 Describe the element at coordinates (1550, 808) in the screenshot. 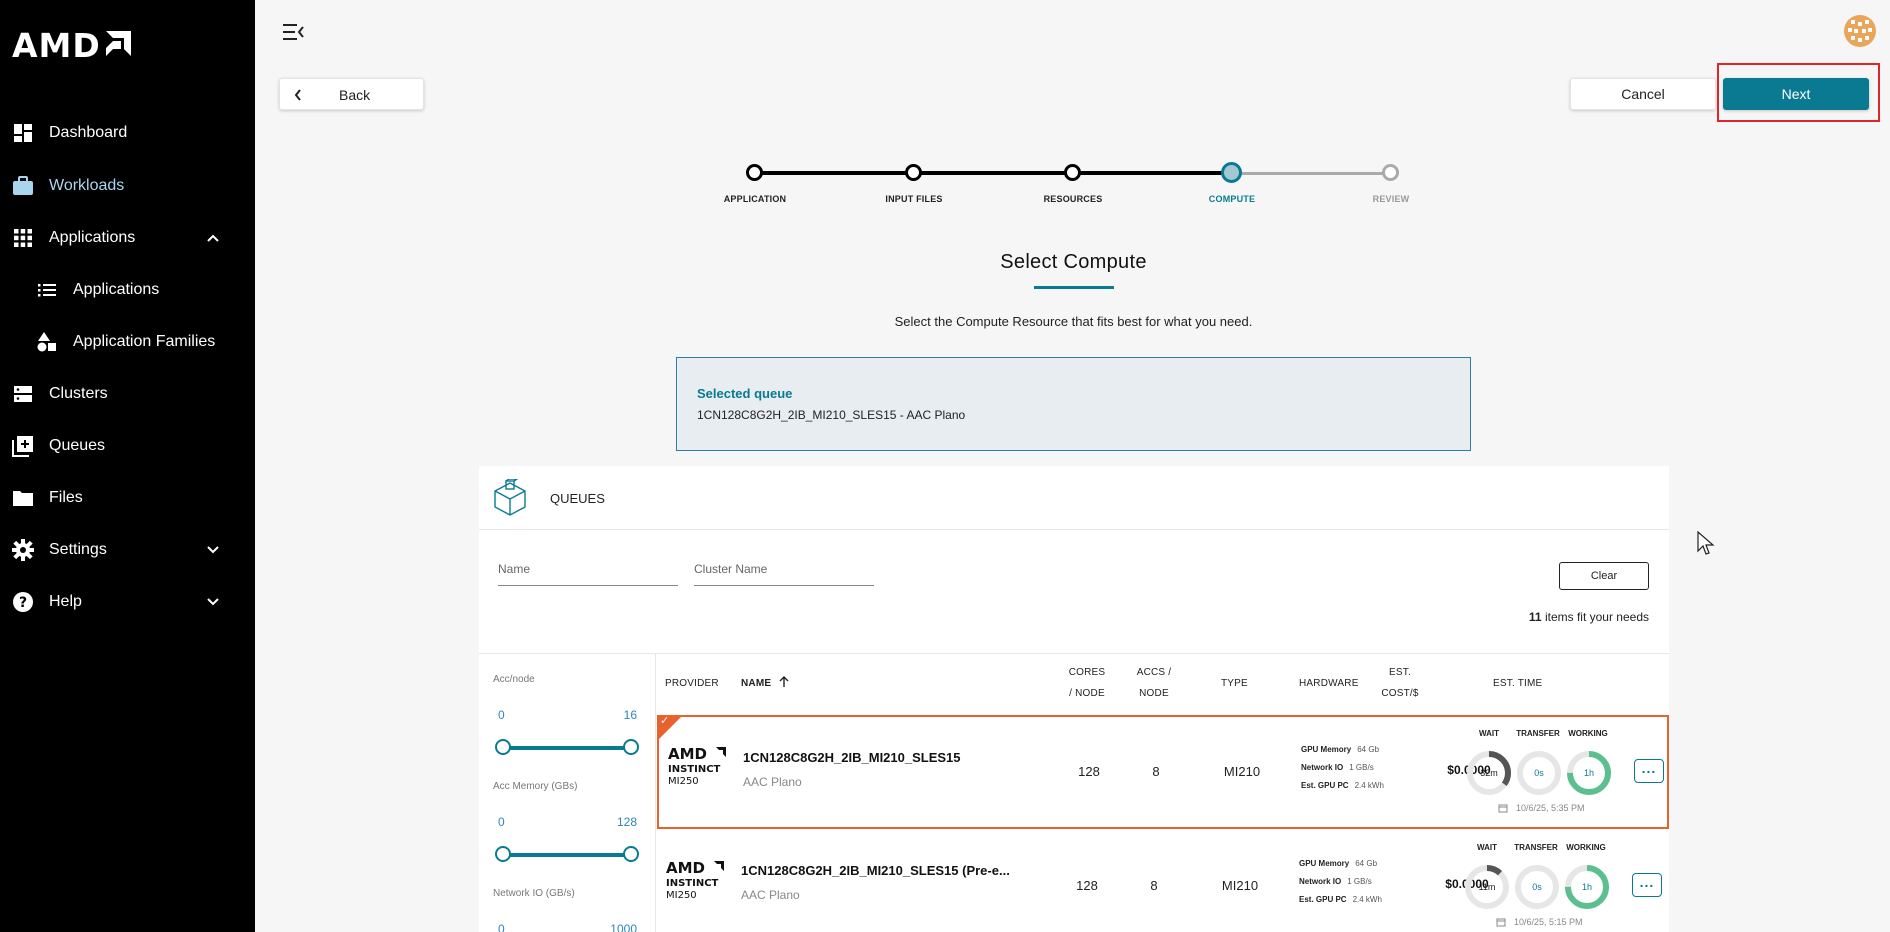

I see `est-finish-date: 10/6/25, 5:35 PM` at that location.